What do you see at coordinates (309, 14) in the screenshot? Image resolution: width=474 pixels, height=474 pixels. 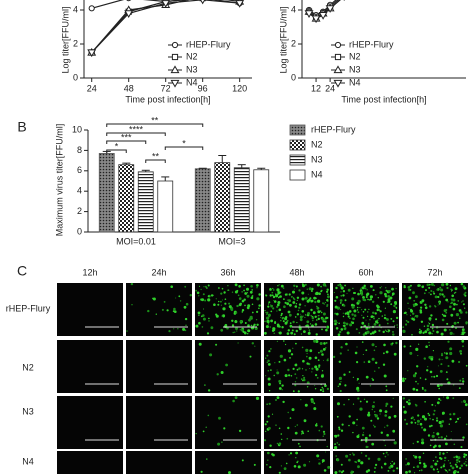 I see `point` at bounding box center [309, 14].